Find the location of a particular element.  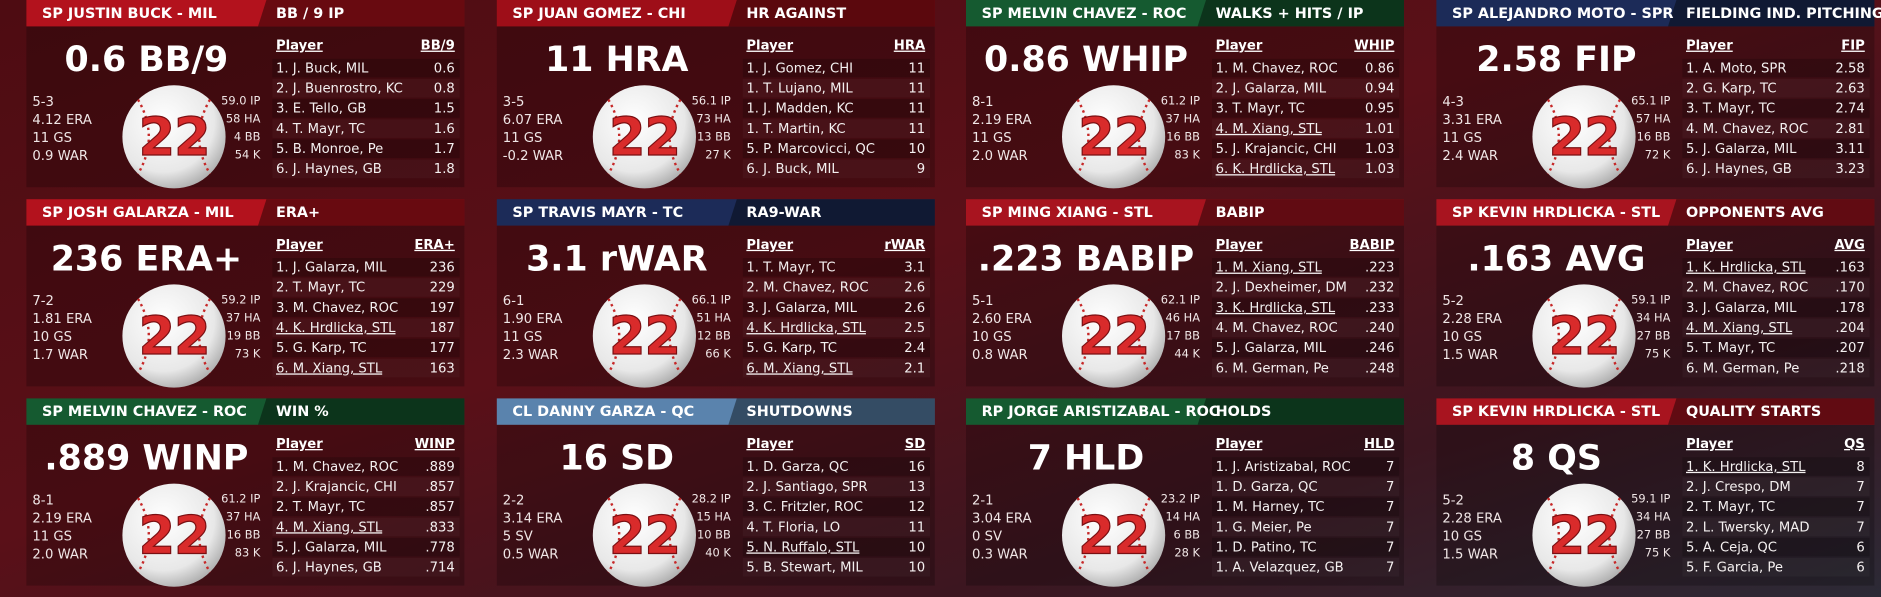

stat-value: 11 is located at coordinates (916, 109).